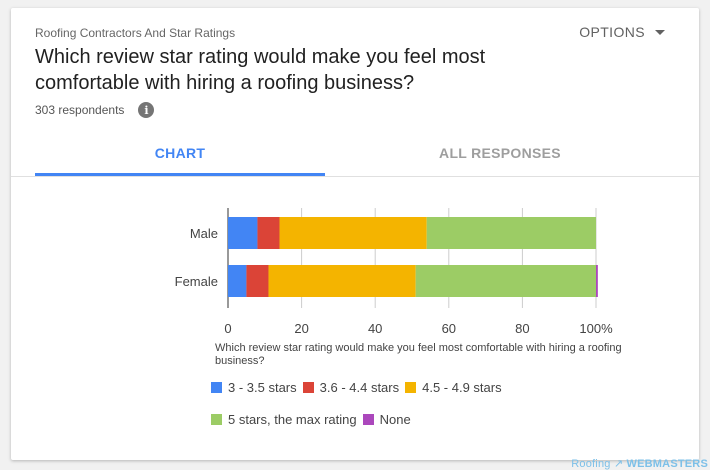 Image resolution: width=710 pixels, height=470 pixels. What do you see at coordinates (375, 328) in the screenshot?
I see `x-tick-label: 40` at bounding box center [375, 328].